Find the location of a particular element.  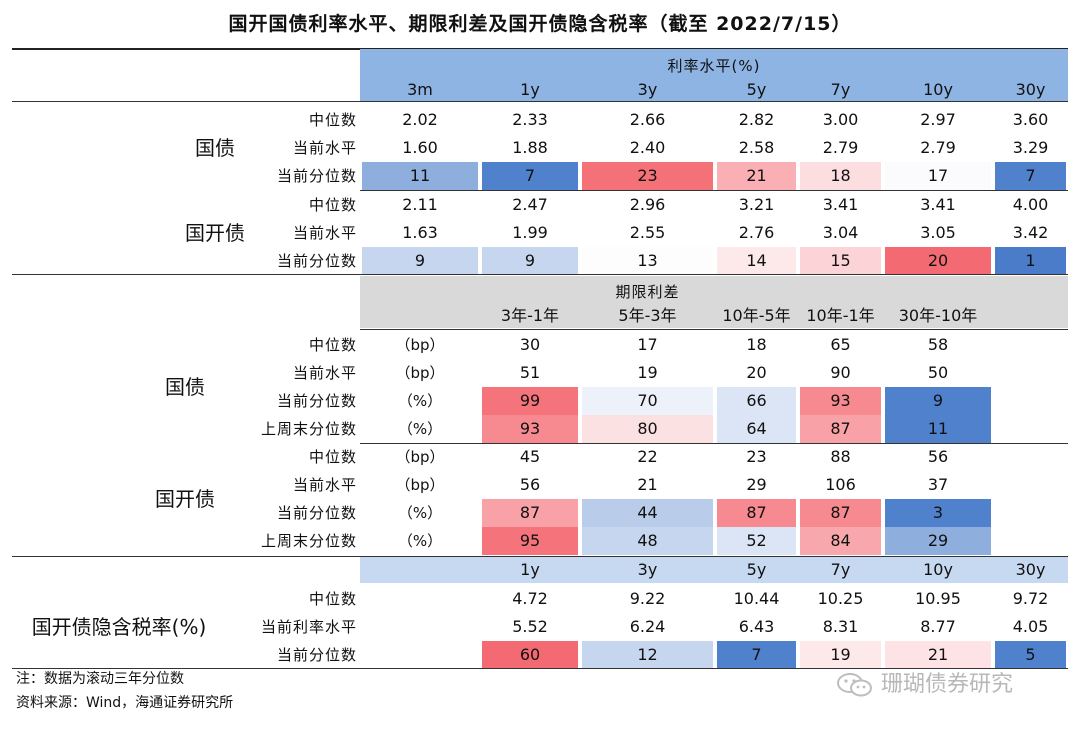

heat-cell: 12 is located at coordinates (647, 655).